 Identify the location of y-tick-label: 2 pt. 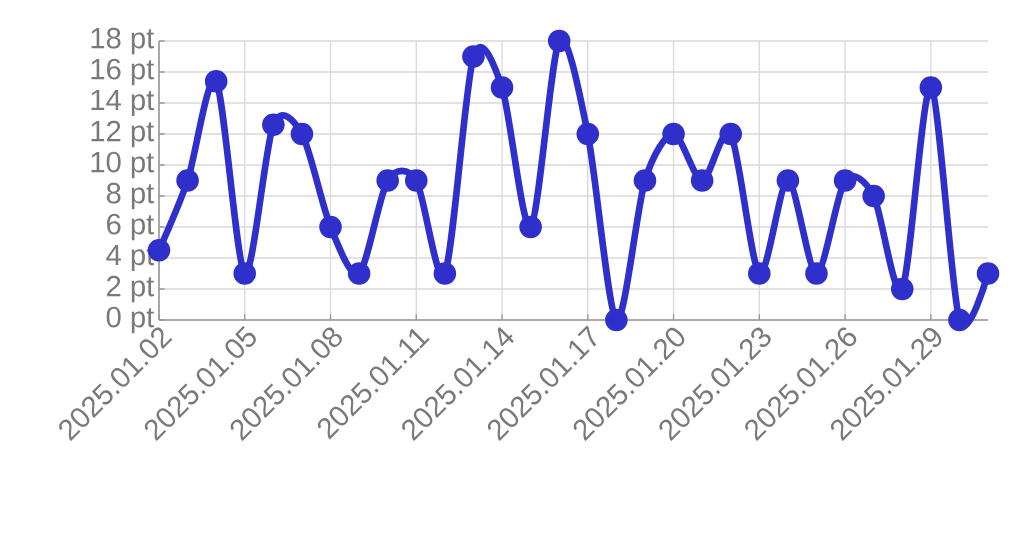
(131, 289).